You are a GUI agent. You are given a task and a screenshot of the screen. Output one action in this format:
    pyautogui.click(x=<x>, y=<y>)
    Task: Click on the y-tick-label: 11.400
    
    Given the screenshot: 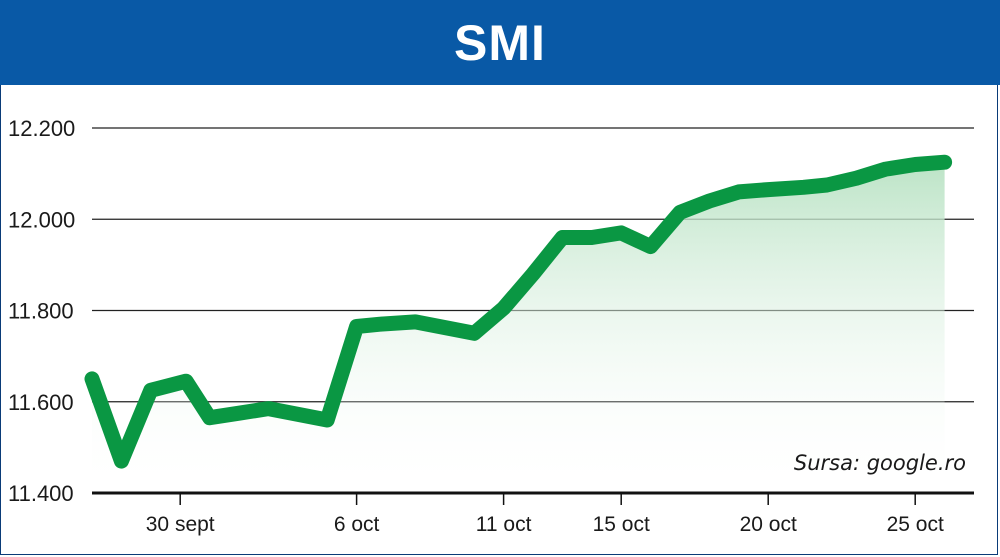 What is the action you would take?
    pyautogui.click(x=41, y=493)
    